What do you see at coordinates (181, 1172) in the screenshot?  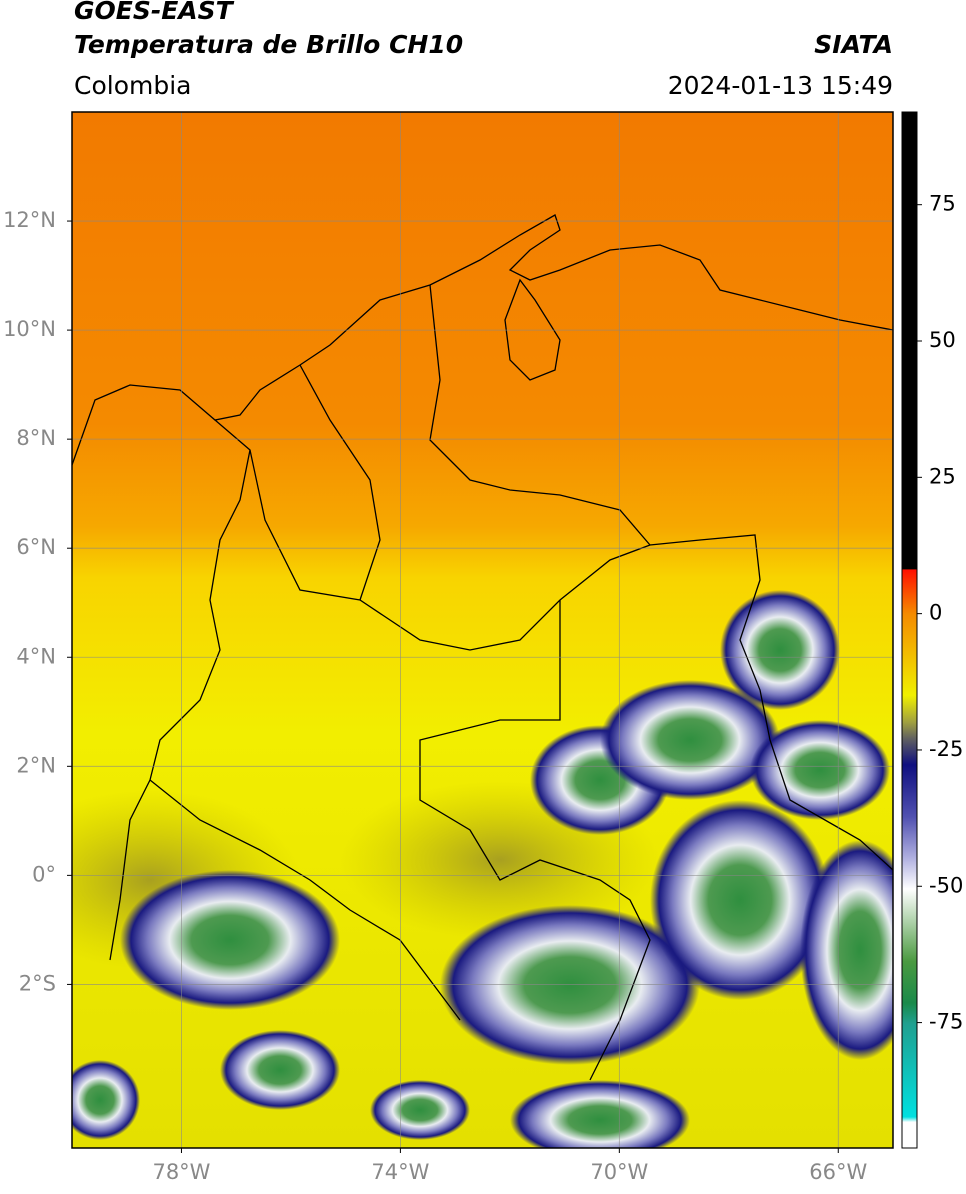 I see `x-tick-label: 78°W` at bounding box center [181, 1172].